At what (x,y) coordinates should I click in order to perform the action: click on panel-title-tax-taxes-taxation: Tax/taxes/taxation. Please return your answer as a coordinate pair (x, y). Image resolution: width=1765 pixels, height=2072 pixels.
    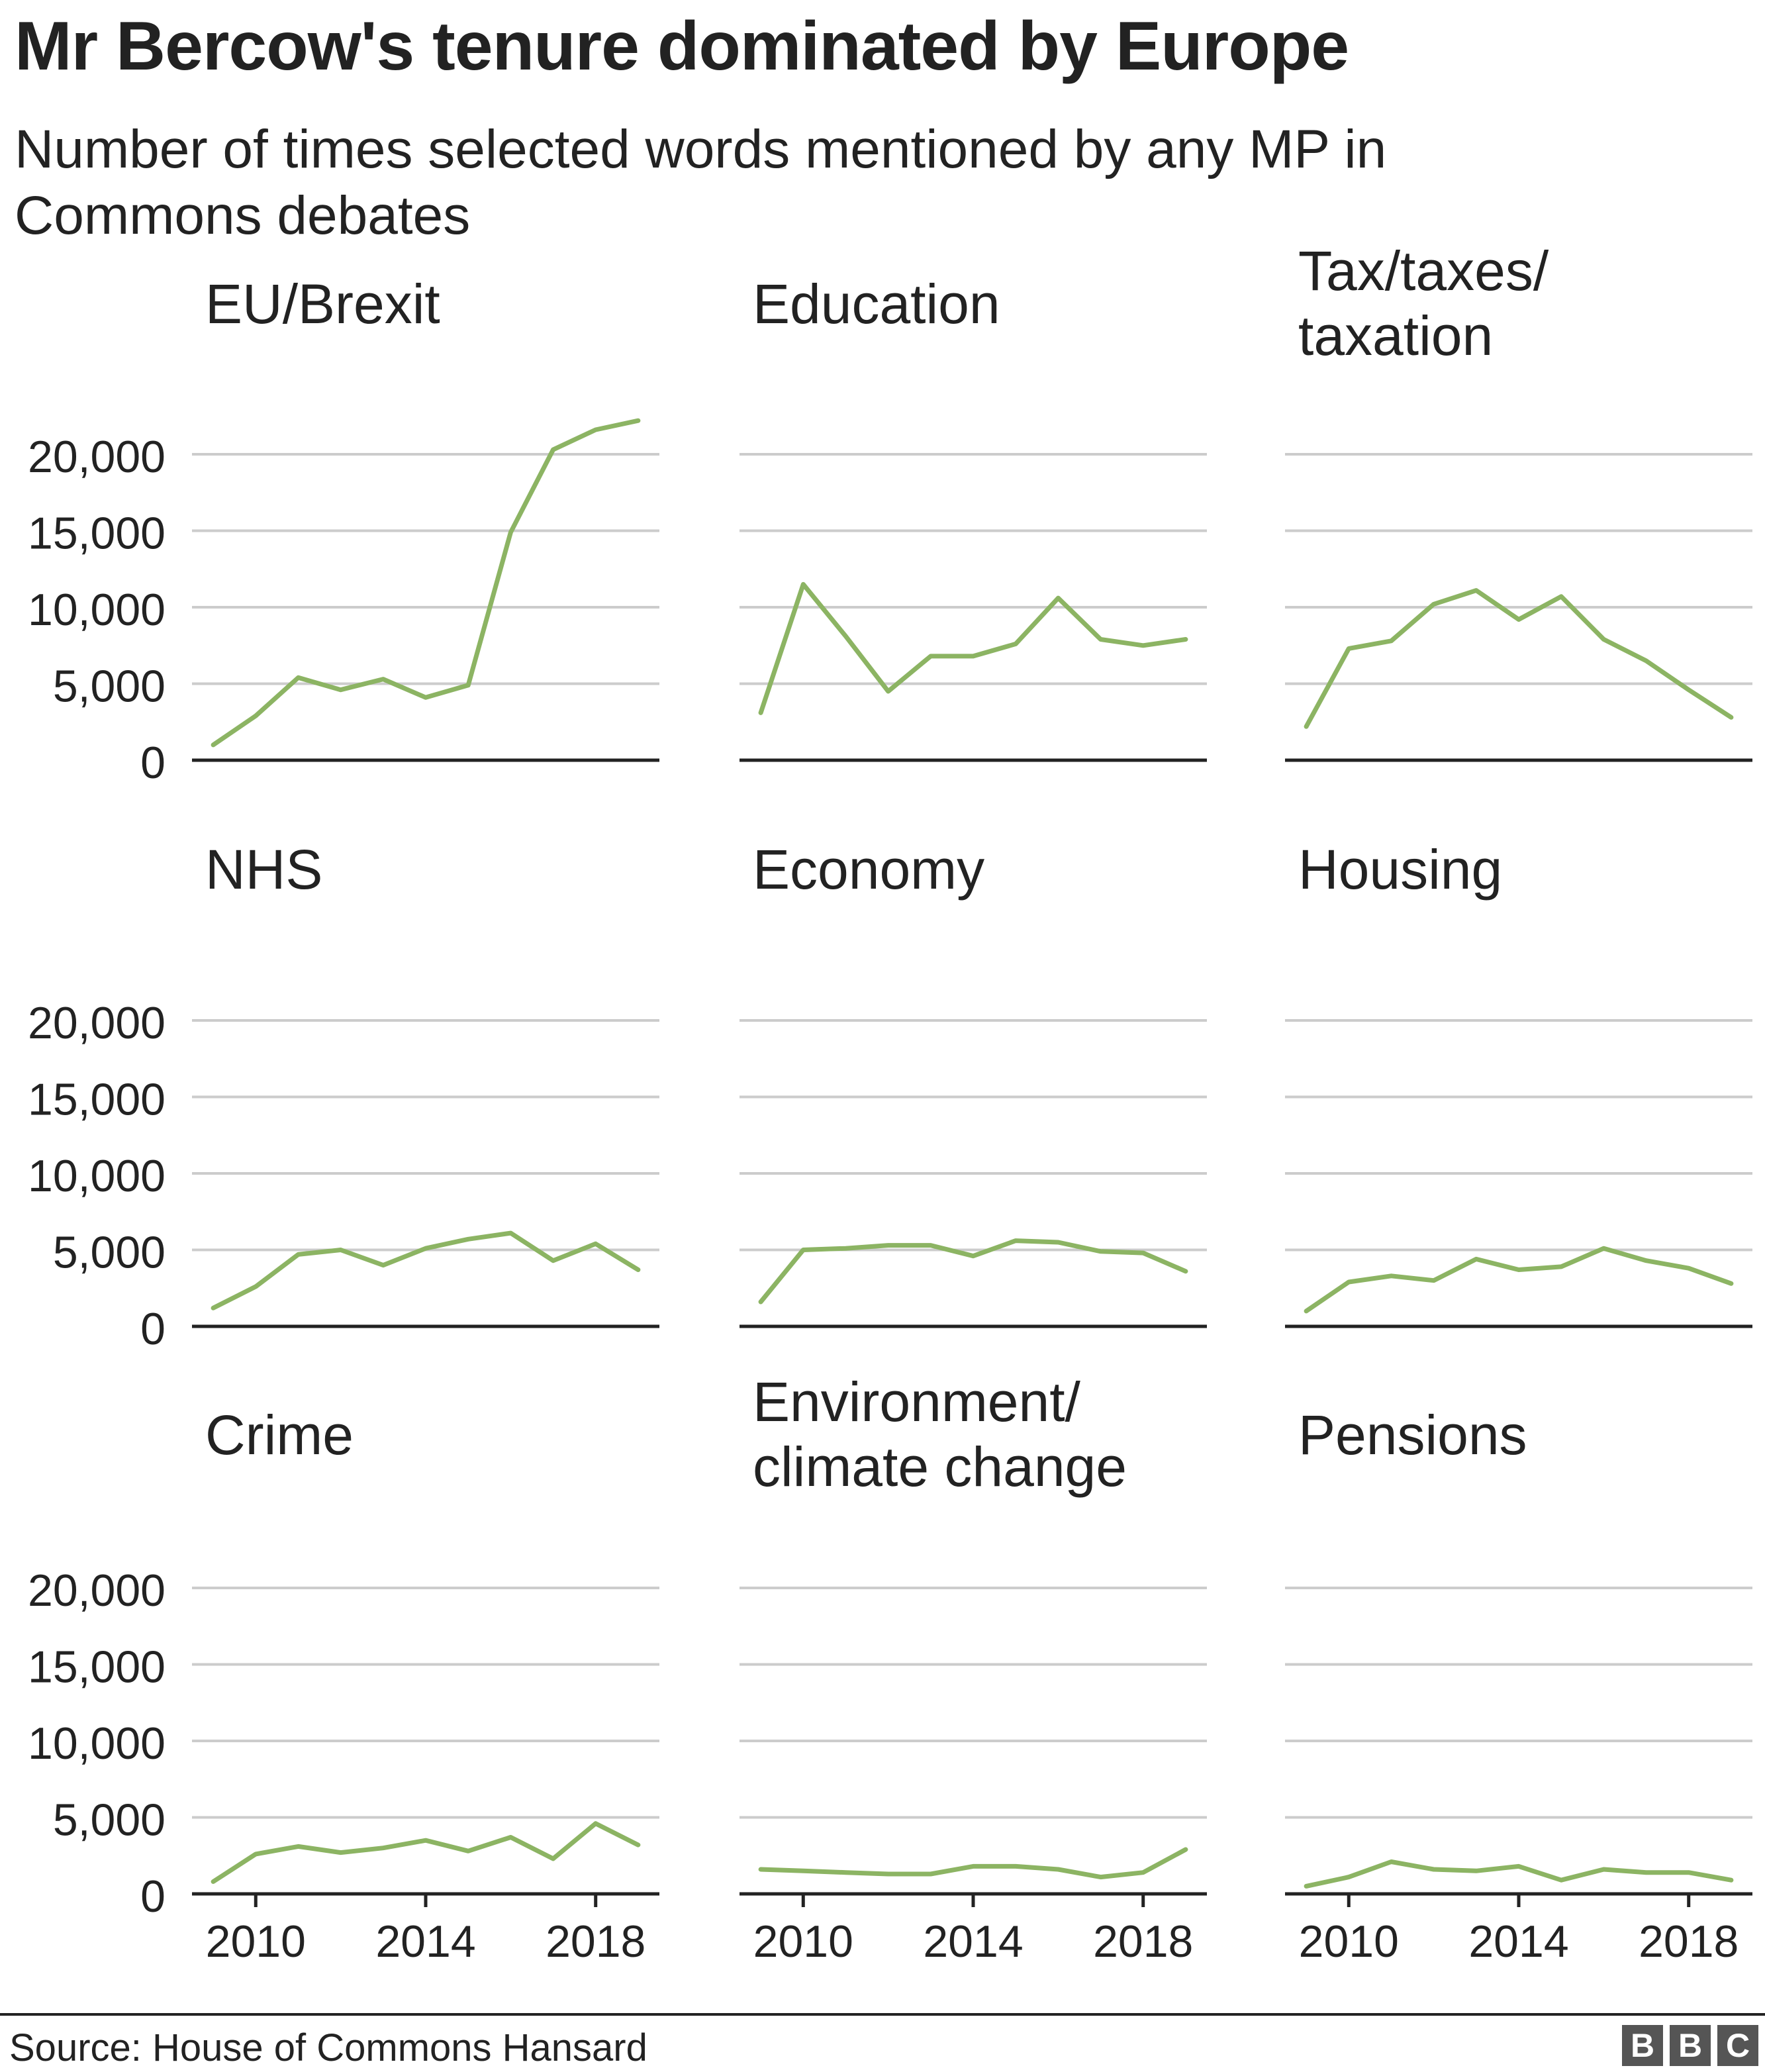
    Looking at the image, I should click on (1423, 303).